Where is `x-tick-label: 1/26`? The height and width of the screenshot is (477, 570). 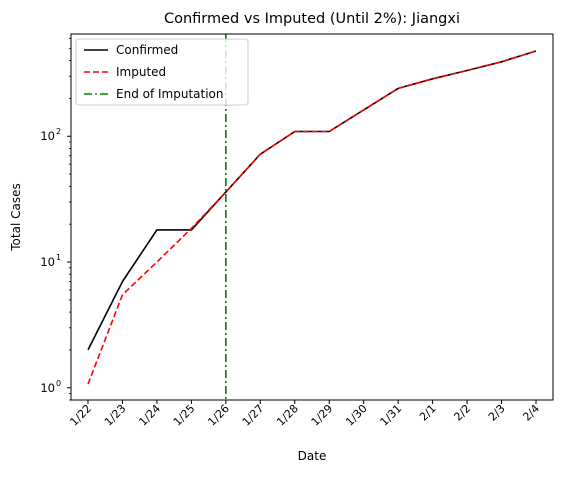
x-tick-label: 1/26 is located at coordinates (218, 415).